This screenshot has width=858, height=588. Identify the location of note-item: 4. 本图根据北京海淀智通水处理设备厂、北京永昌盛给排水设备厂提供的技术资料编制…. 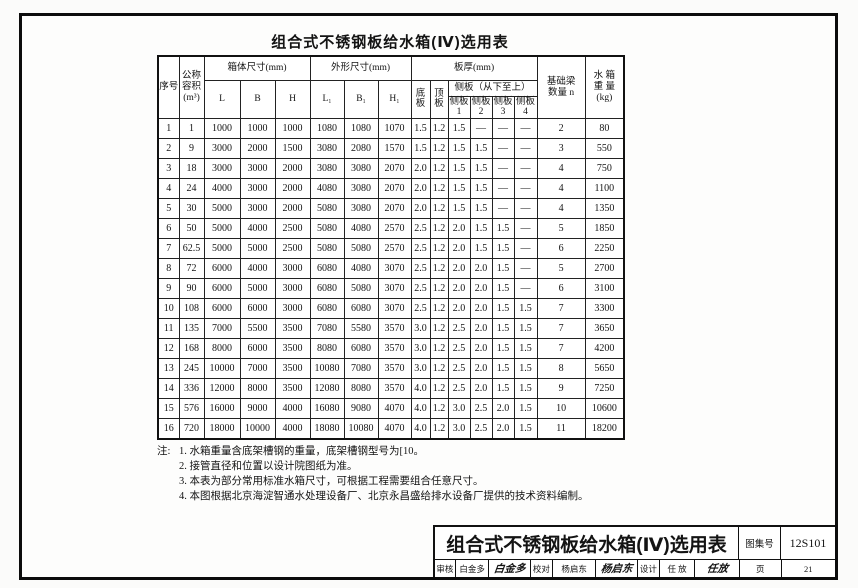
(384, 496).